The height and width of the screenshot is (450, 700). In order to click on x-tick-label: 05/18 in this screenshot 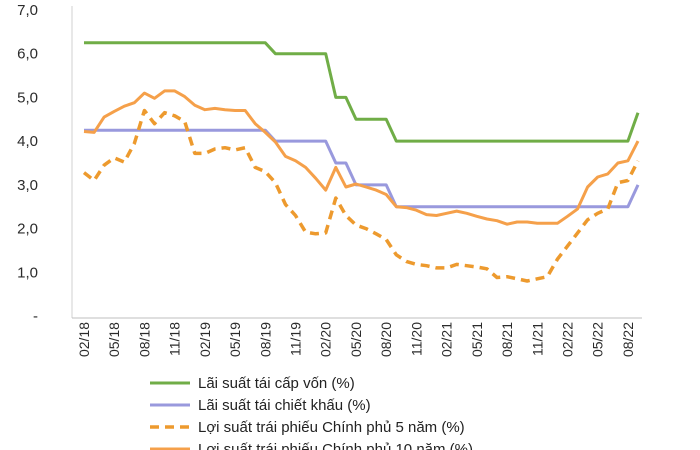, I will do `click(114, 339)`.